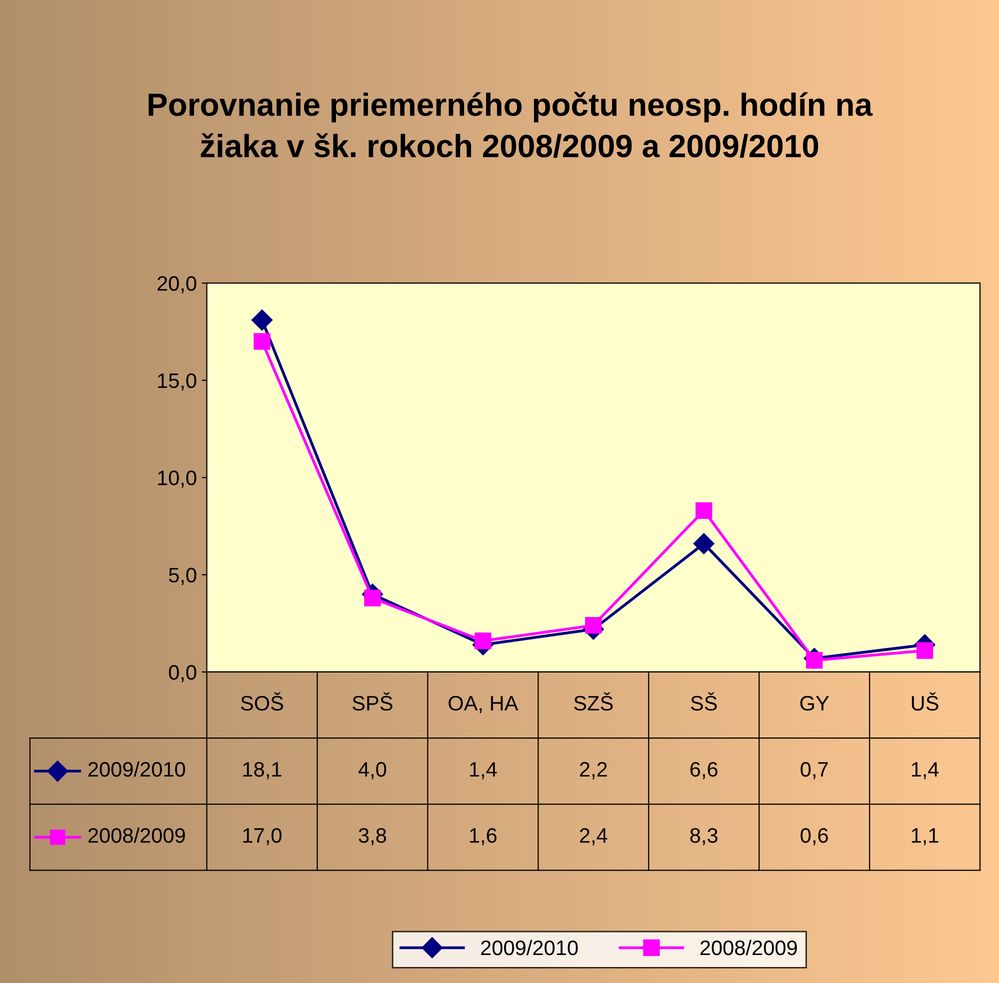 Image resolution: width=999 pixels, height=983 pixels. I want to click on x-tick-label: UŠ, so click(925, 701).